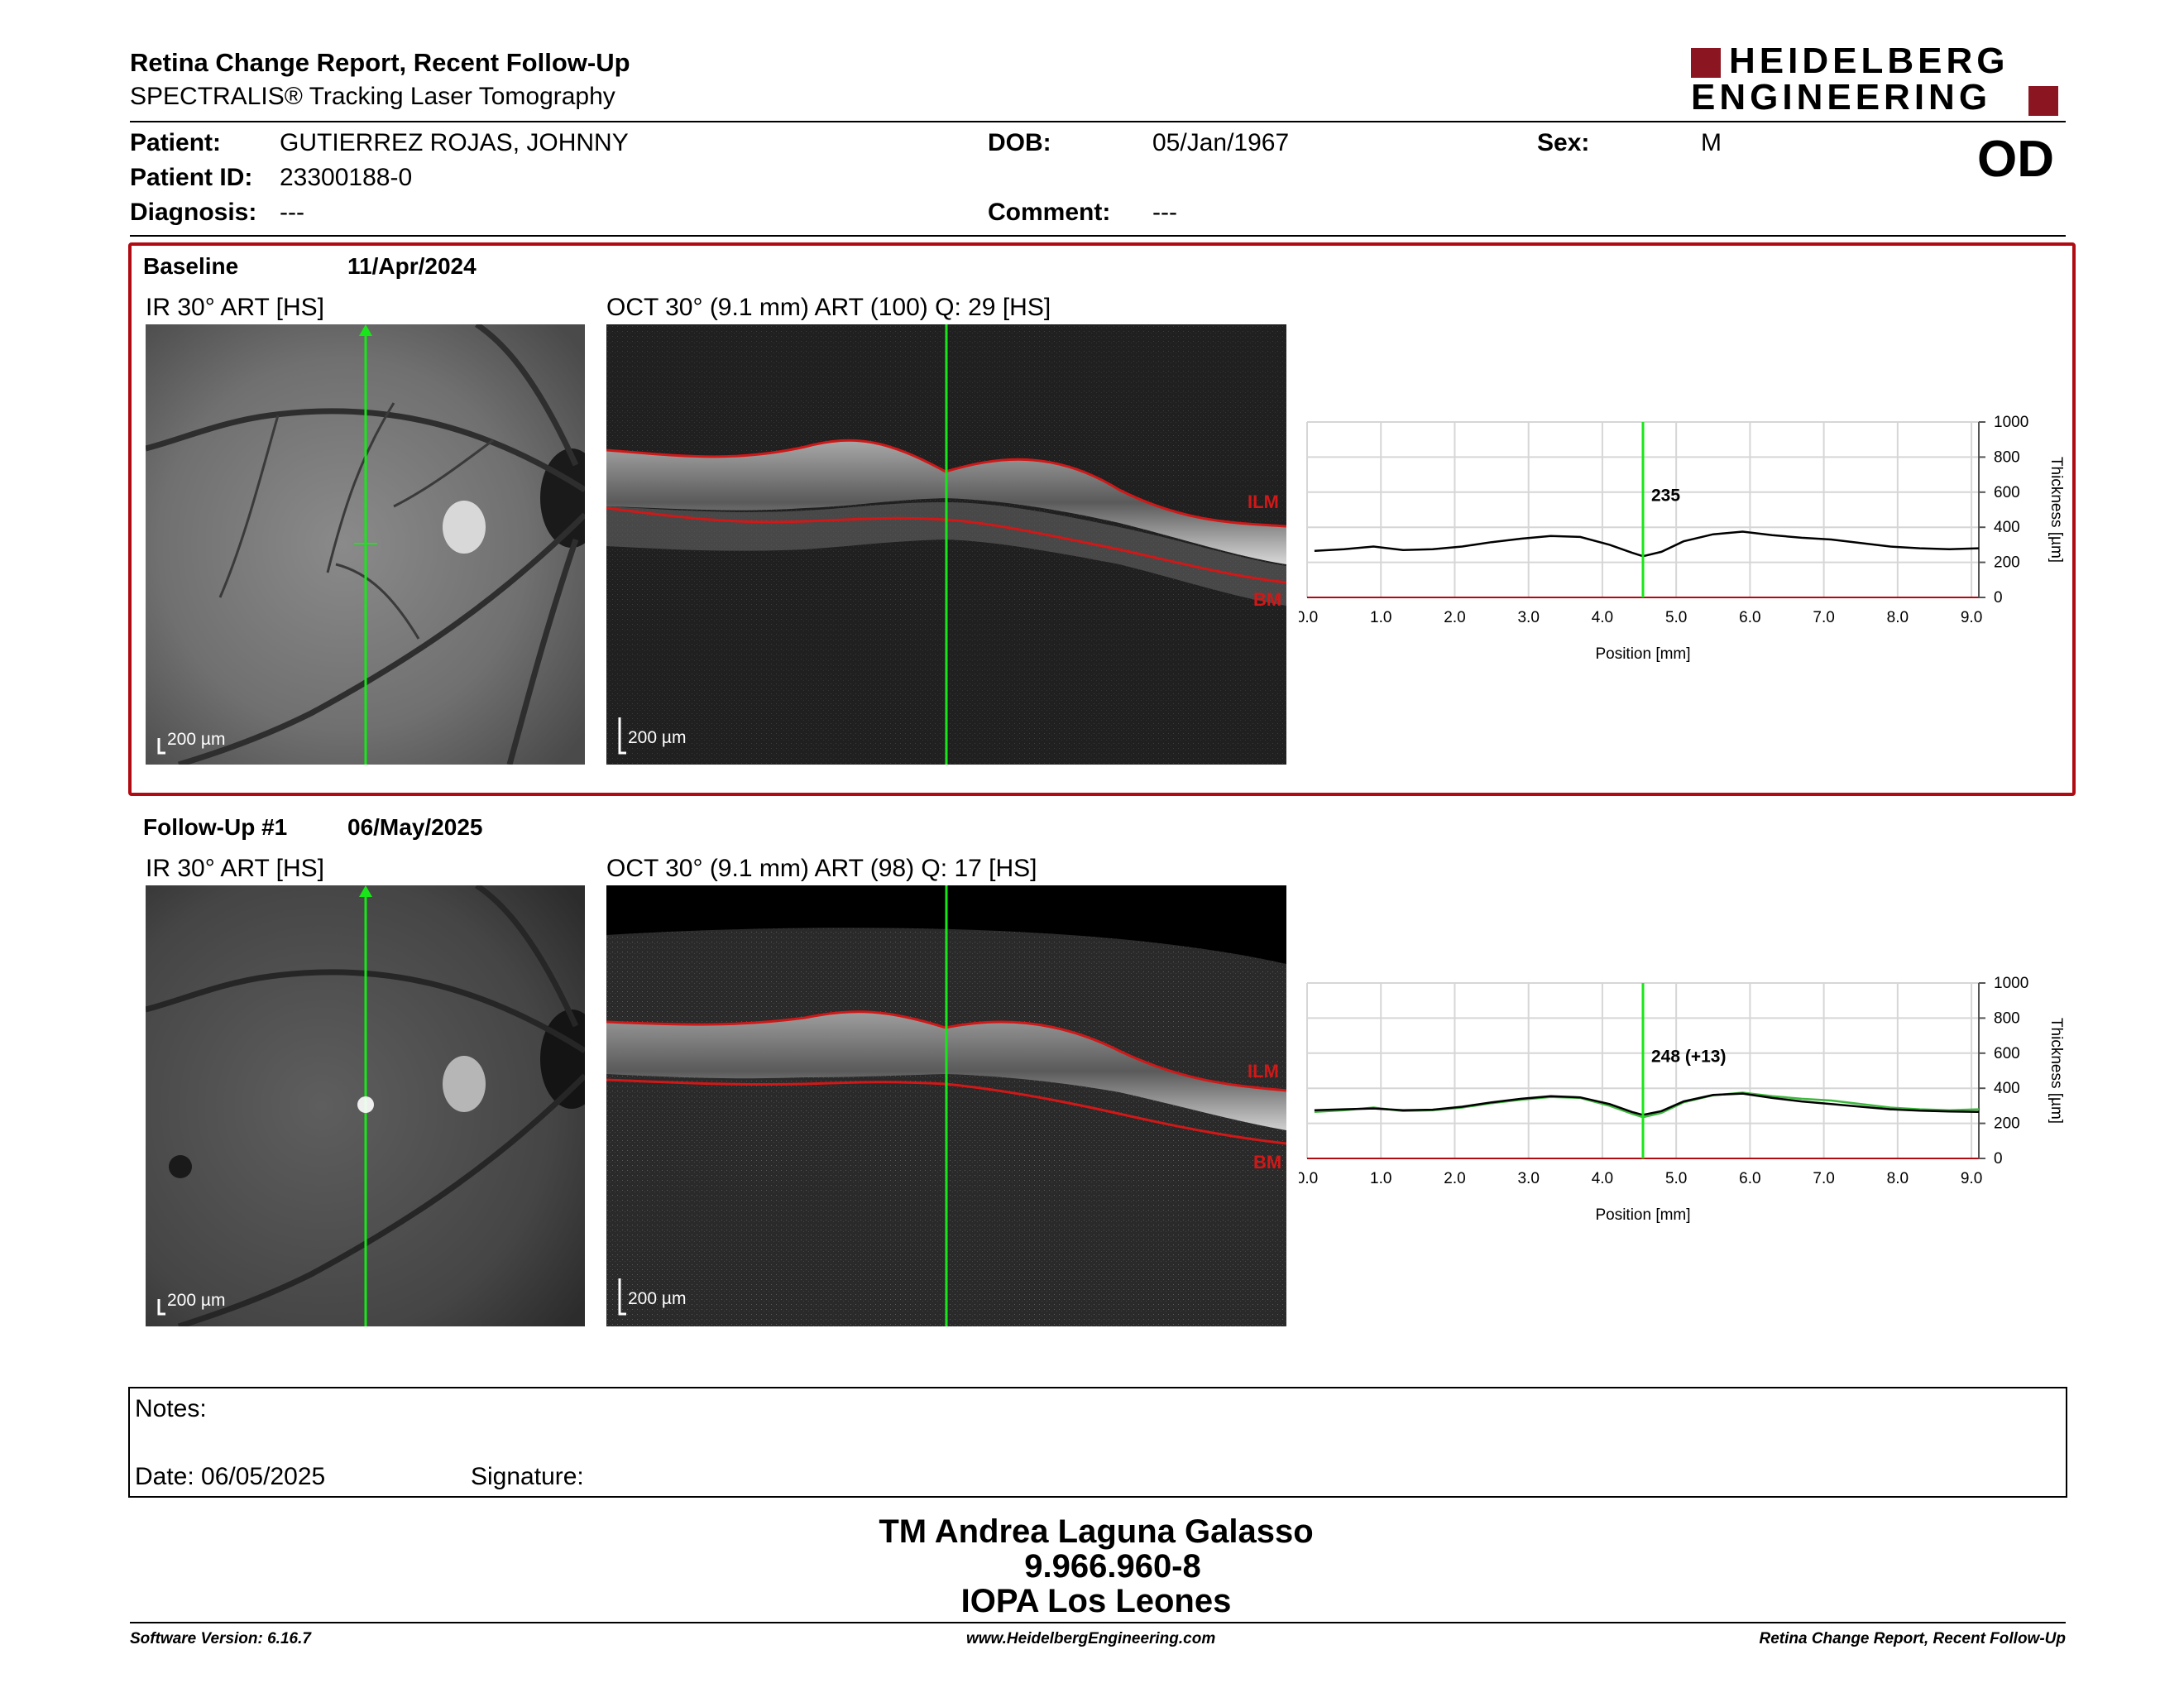 The height and width of the screenshot is (1688, 2184). What do you see at coordinates (1091, 1638) in the screenshot?
I see `website-link: www.HeidelbergEngineering.com` at bounding box center [1091, 1638].